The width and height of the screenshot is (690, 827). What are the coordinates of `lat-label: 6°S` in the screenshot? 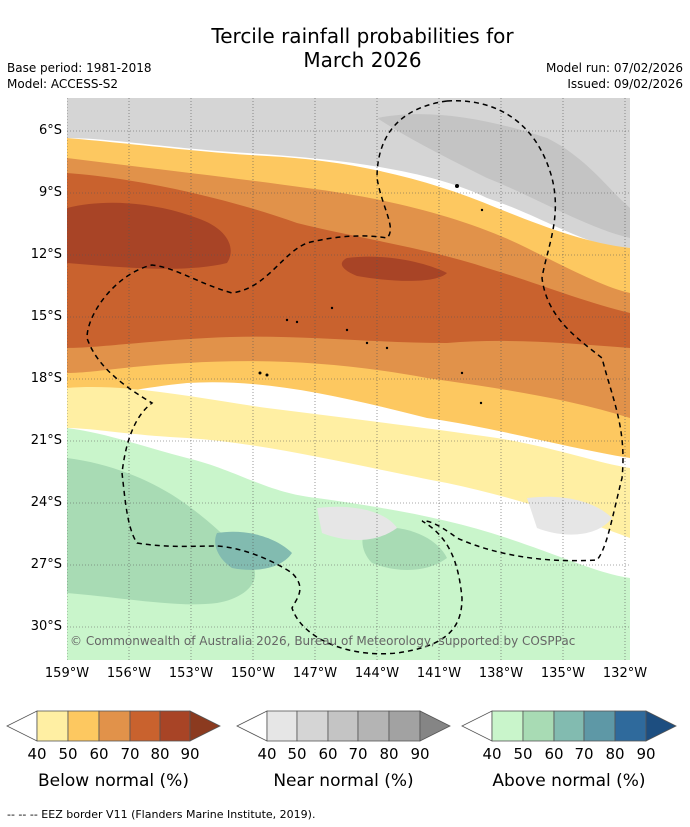 It's located at (50, 130).